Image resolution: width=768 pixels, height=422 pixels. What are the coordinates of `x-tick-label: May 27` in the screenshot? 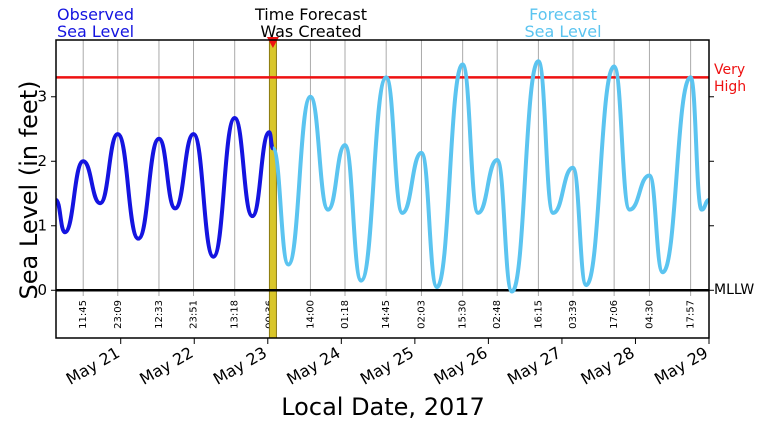 It's located at (534, 366).